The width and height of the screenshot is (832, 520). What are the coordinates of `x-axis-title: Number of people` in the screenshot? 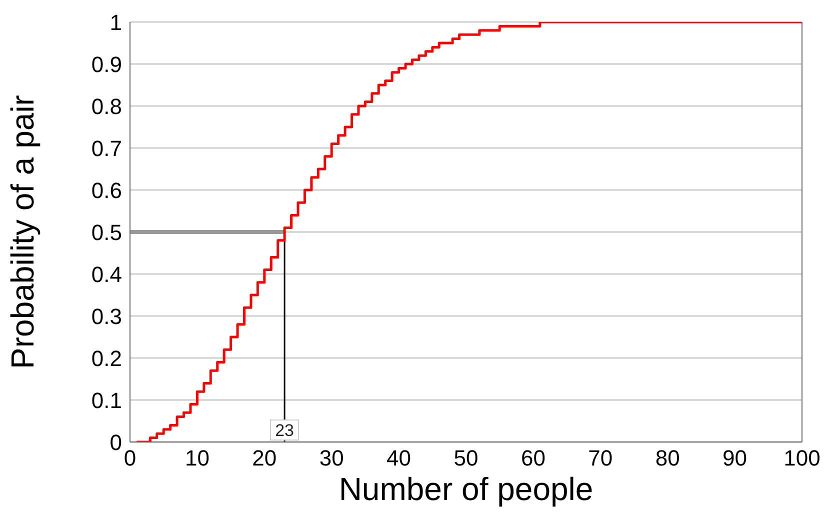 It's located at (466, 489).